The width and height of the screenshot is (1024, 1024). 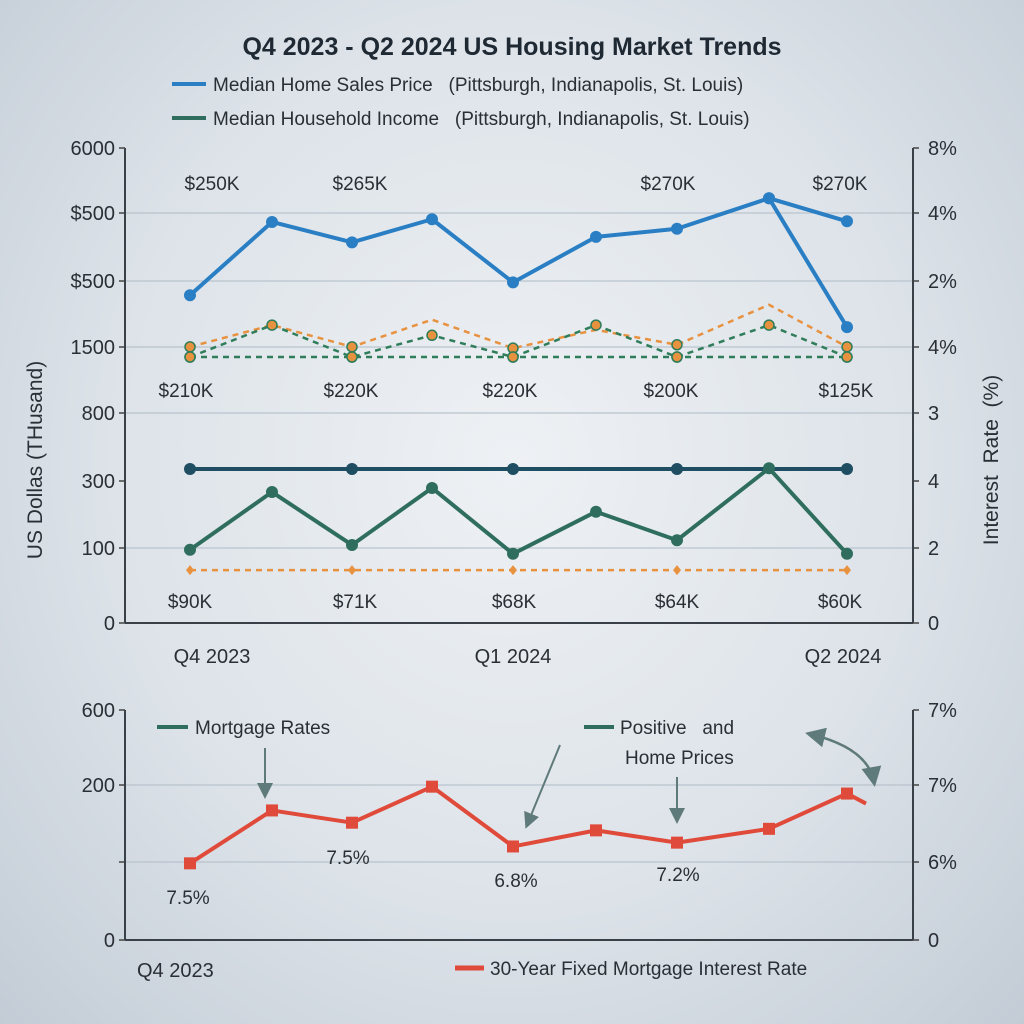 I want to click on data-label: 7.5%, so click(x=347, y=858).